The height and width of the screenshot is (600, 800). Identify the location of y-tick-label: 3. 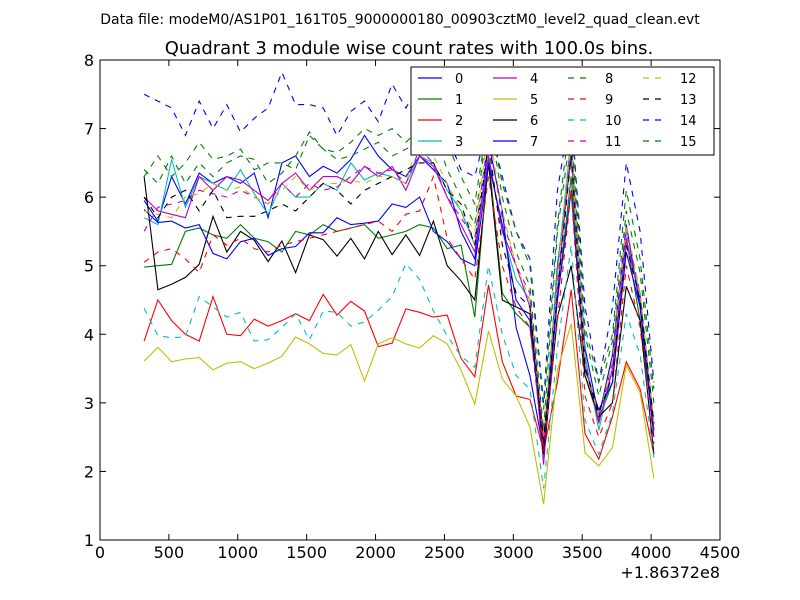
(89, 403).